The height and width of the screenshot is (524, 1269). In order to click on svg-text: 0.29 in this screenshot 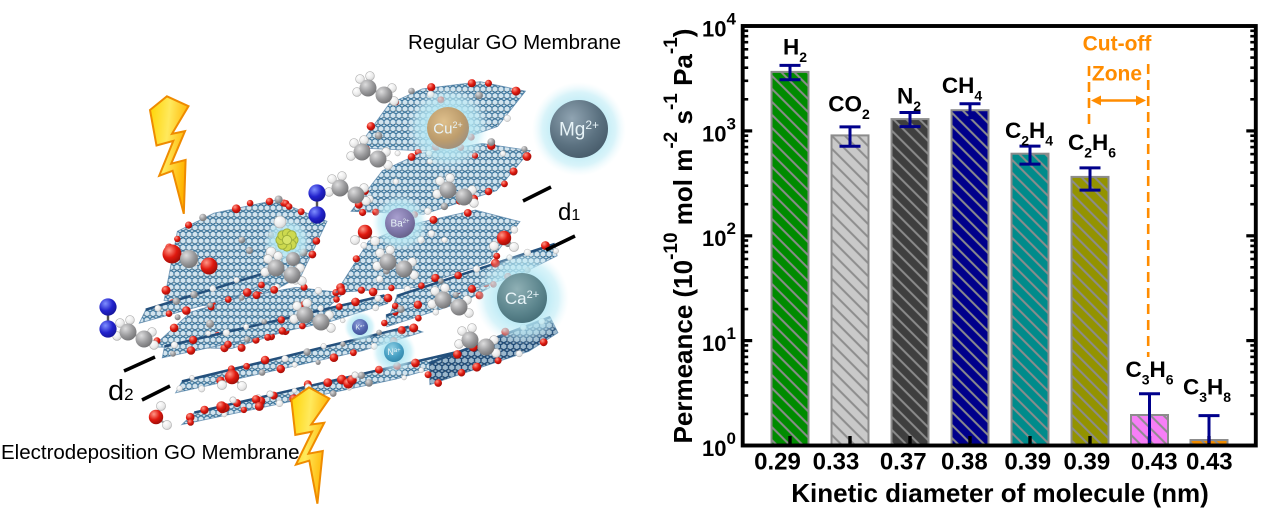, I will do `click(777, 462)`.